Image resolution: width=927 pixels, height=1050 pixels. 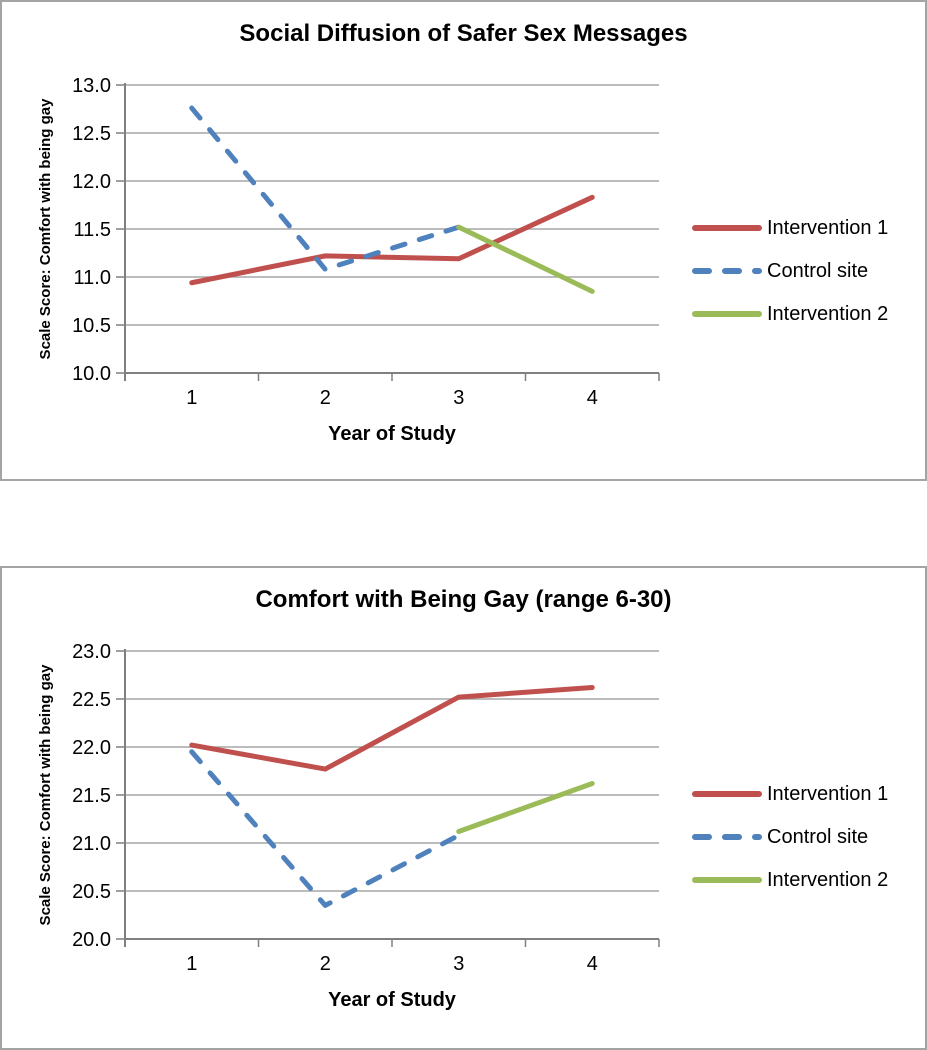 What do you see at coordinates (91, 940) in the screenshot?
I see `y-tick-label: 20.0` at bounding box center [91, 940].